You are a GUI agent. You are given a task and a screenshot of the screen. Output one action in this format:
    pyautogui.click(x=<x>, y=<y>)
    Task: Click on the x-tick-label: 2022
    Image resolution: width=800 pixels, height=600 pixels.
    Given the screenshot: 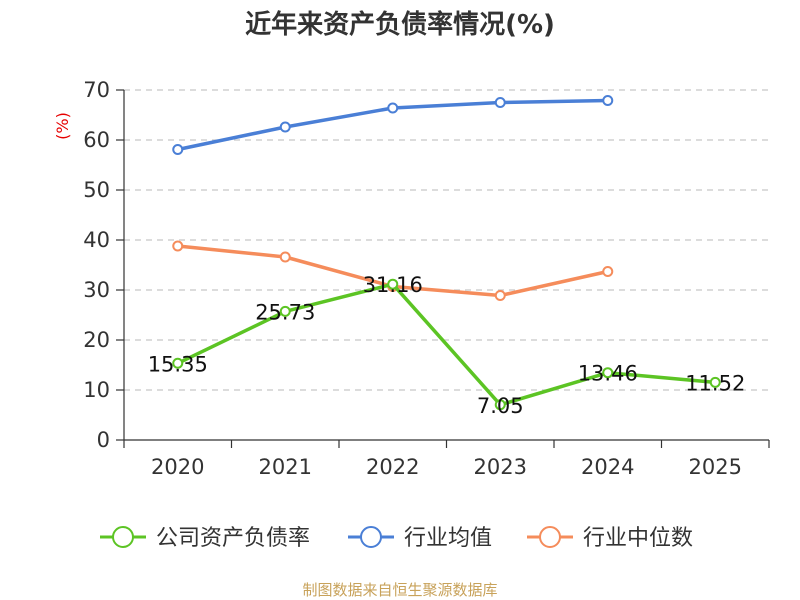 What is the action you would take?
    pyautogui.click(x=392, y=467)
    